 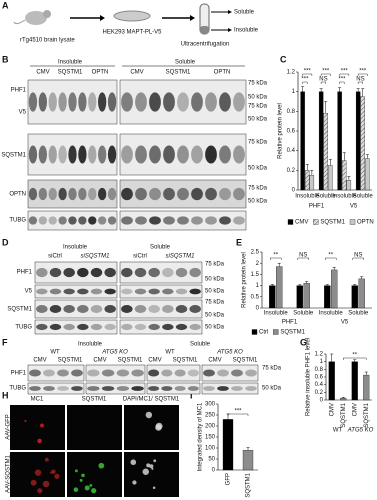 I want to click on group-label: ATG5 KO, so click(x=360, y=431).